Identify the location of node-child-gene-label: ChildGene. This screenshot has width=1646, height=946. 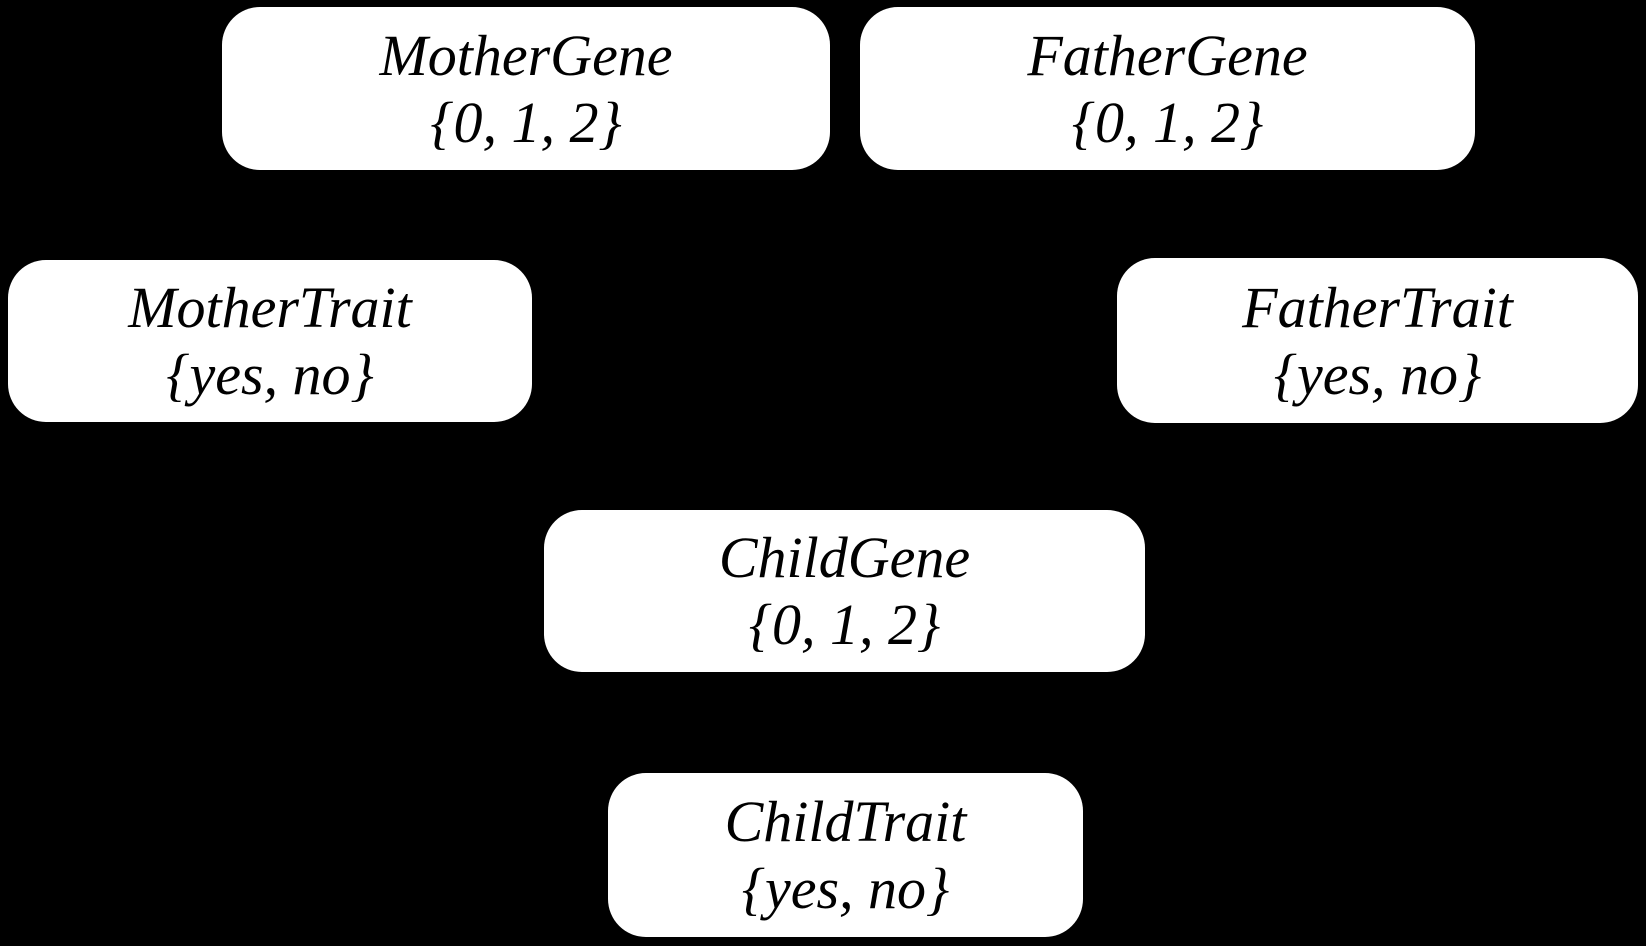
(844, 557).